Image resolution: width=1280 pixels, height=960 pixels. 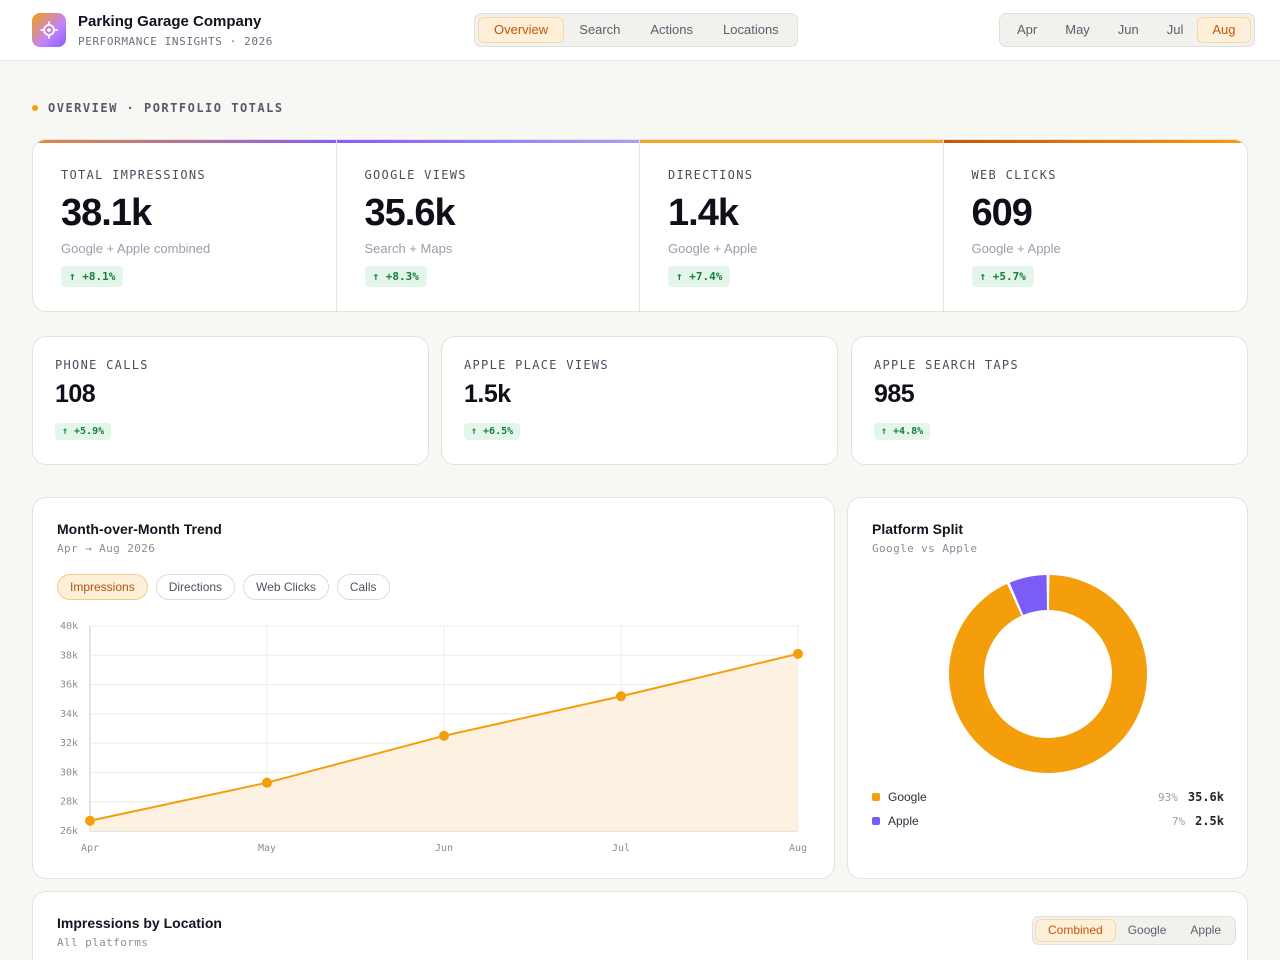 What do you see at coordinates (521, 30) in the screenshot?
I see `tab-overview: Overview` at bounding box center [521, 30].